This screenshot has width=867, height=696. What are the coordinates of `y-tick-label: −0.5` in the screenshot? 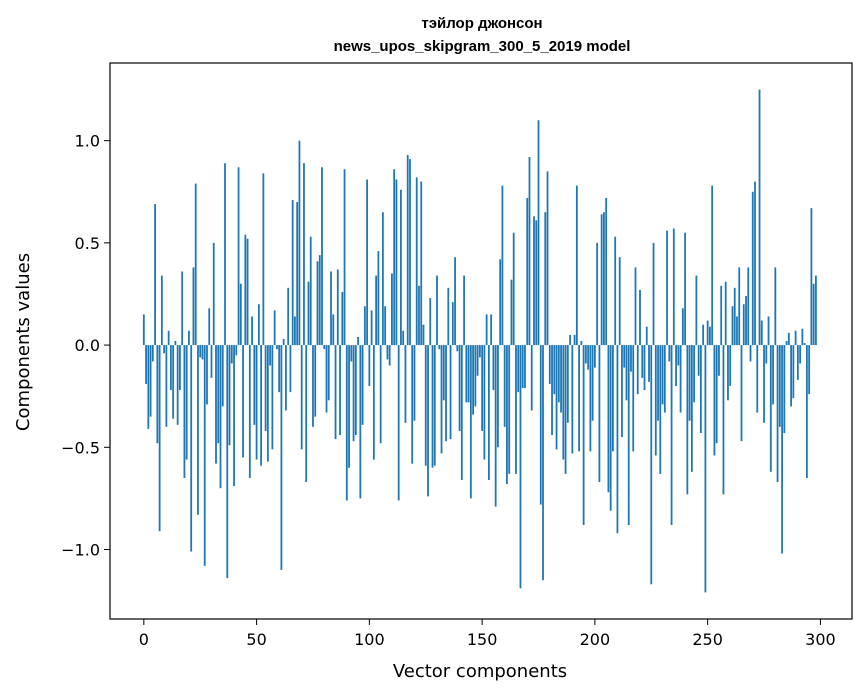 It's located at (80, 447).